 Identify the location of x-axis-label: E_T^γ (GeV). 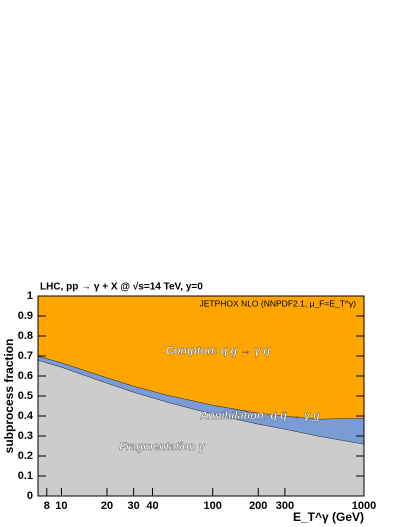
(328, 517).